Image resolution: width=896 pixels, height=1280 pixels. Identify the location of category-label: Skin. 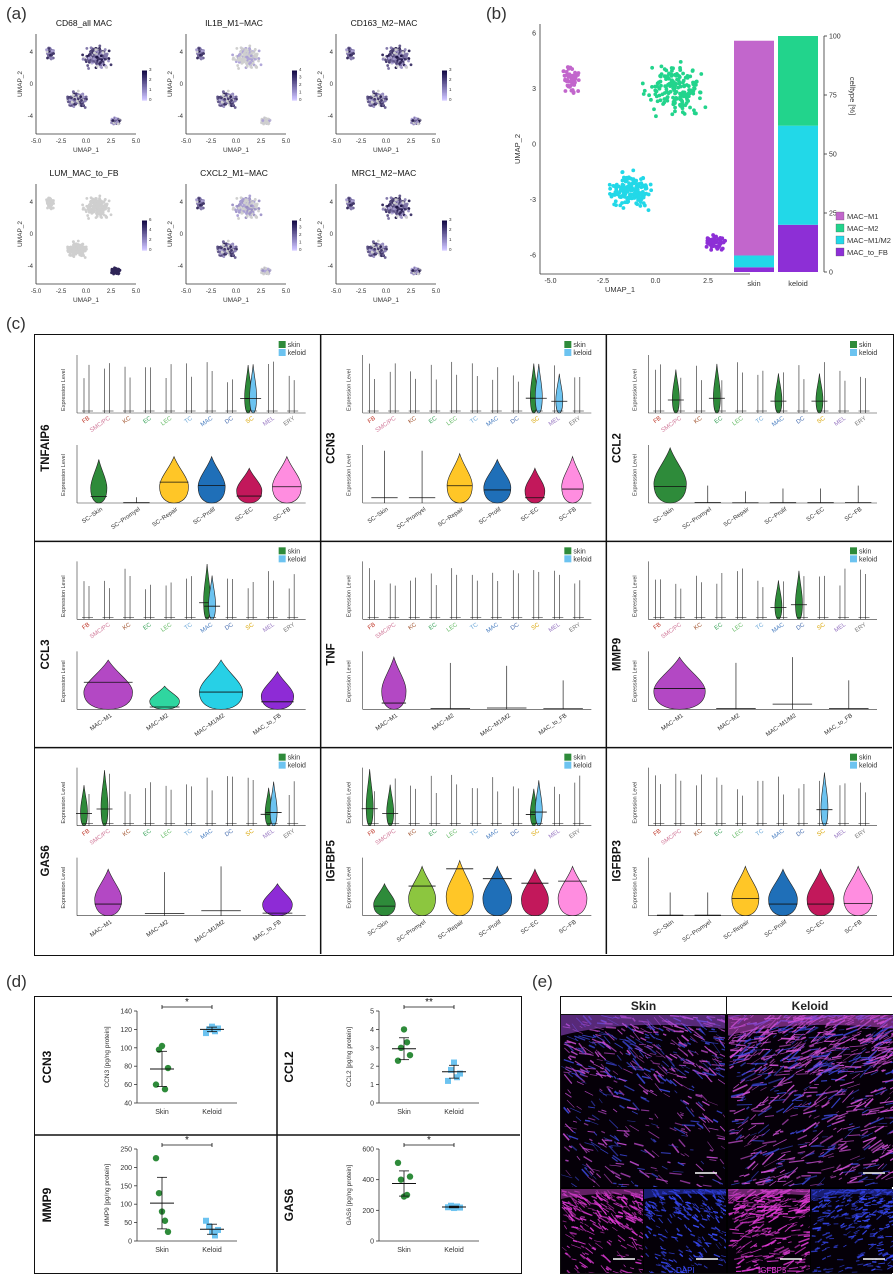
(162, 1112).